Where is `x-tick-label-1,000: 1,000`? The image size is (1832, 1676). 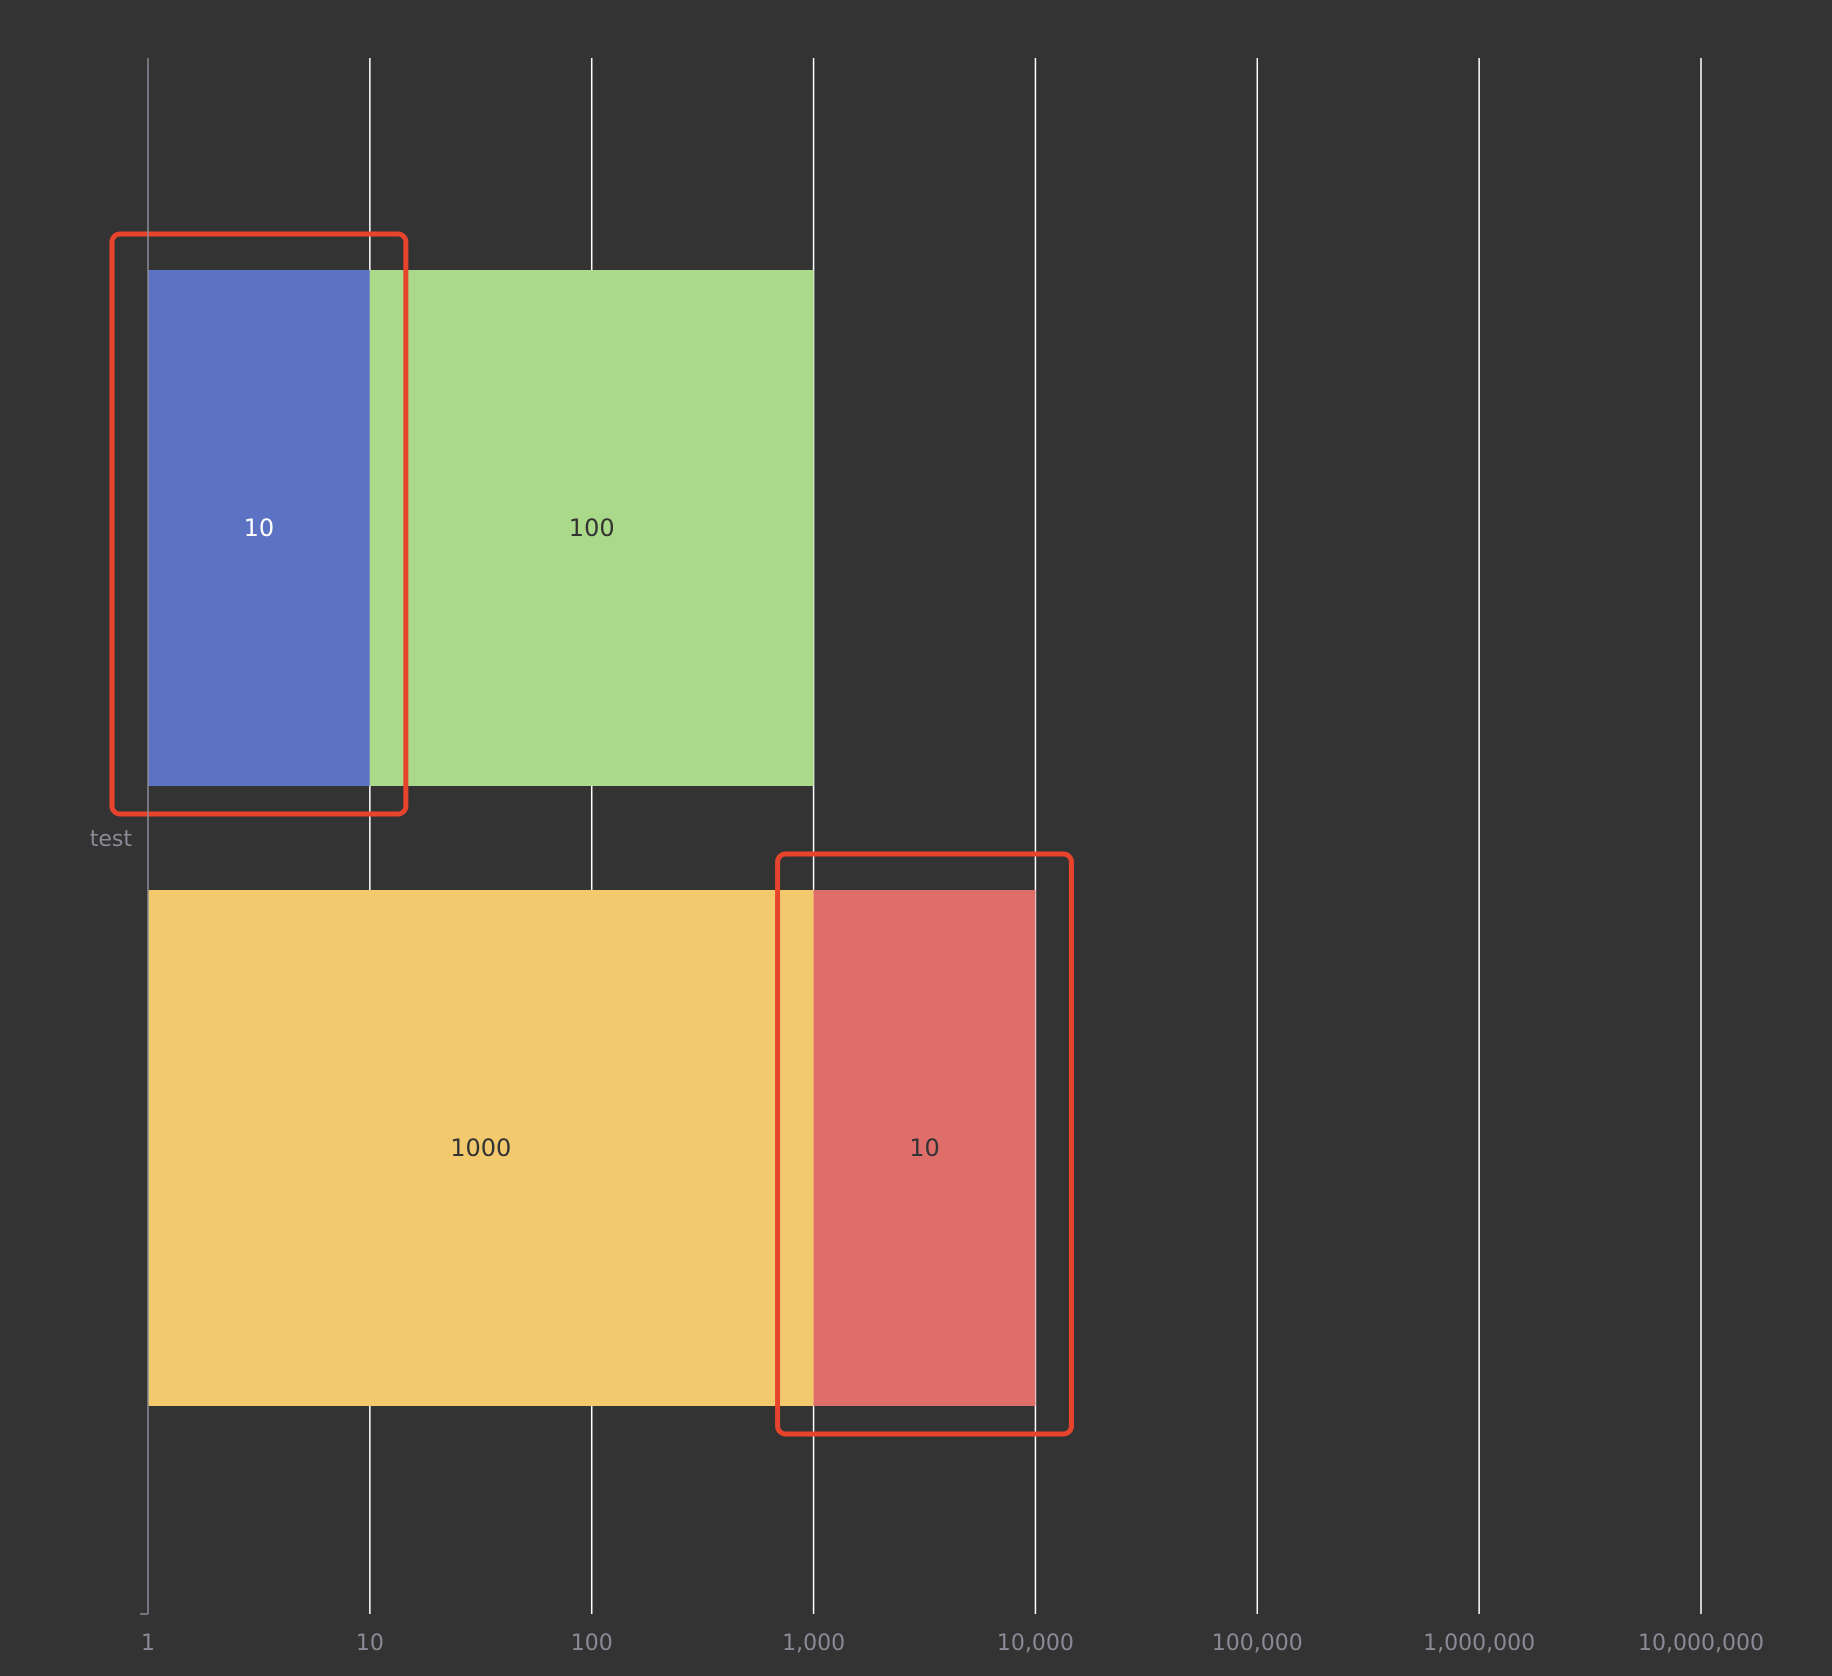 x-tick-label-1,000: 1,000 is located at coordinates (813, 1643).